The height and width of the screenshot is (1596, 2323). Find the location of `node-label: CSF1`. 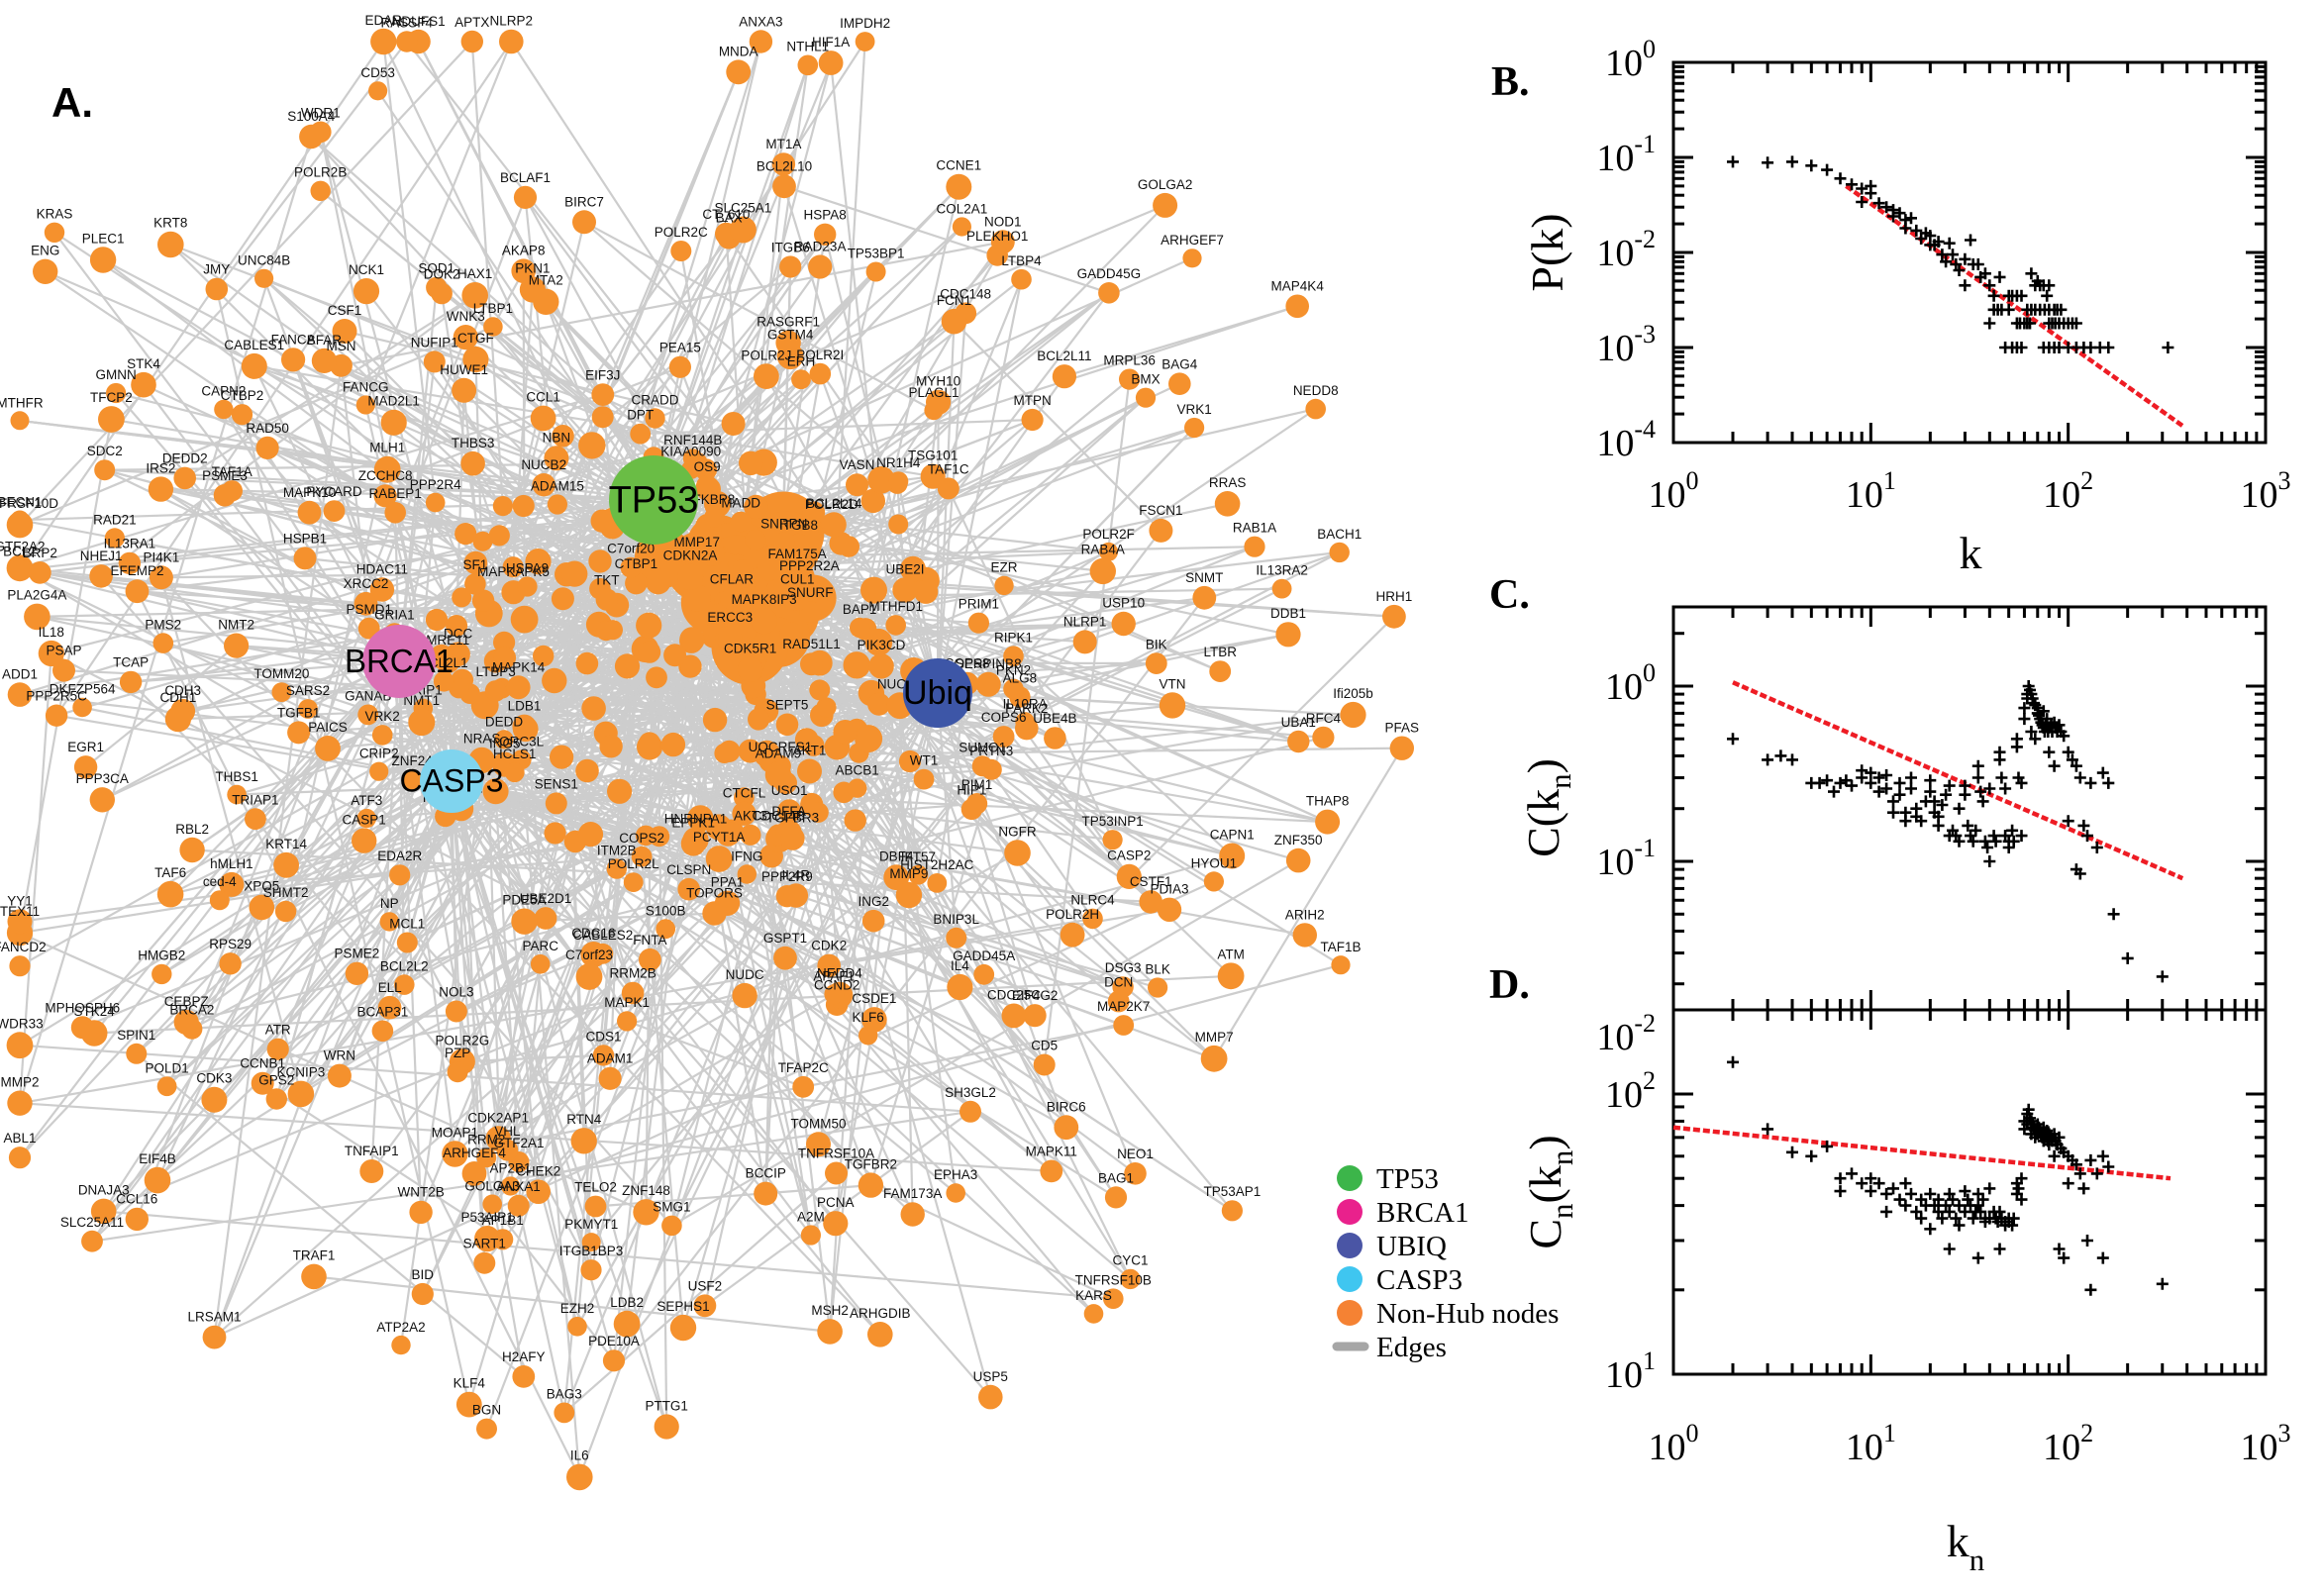

node-label: CSF1 is located at coordinates (345, 310).